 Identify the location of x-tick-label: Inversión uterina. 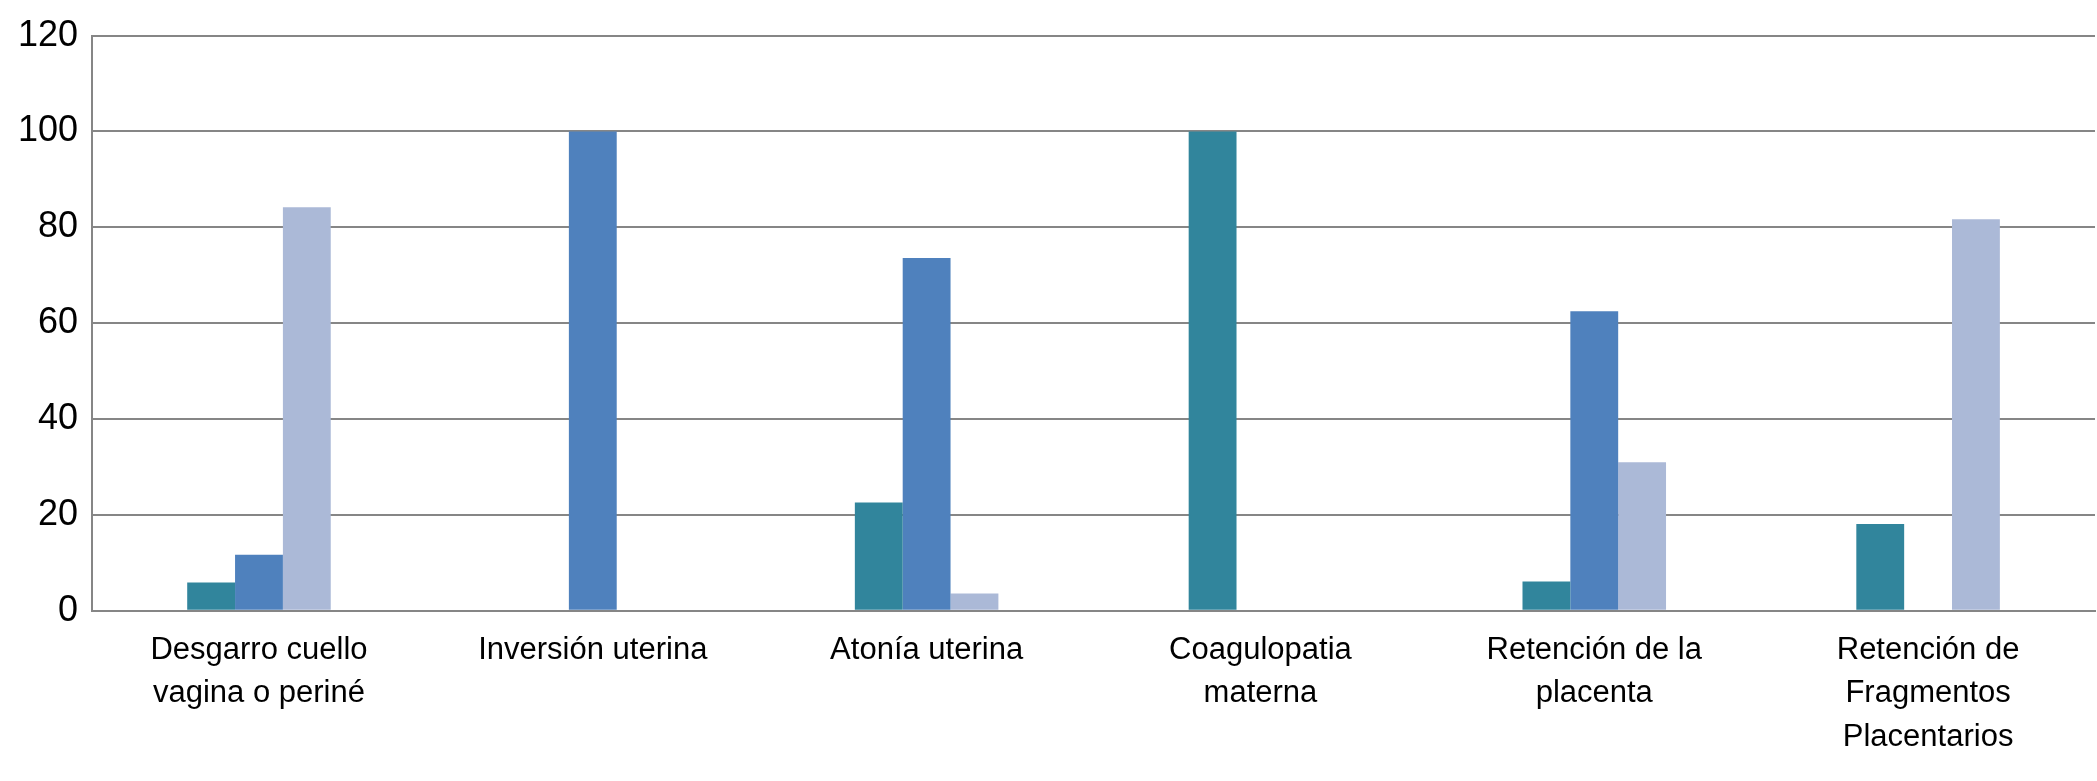
(593, 649).